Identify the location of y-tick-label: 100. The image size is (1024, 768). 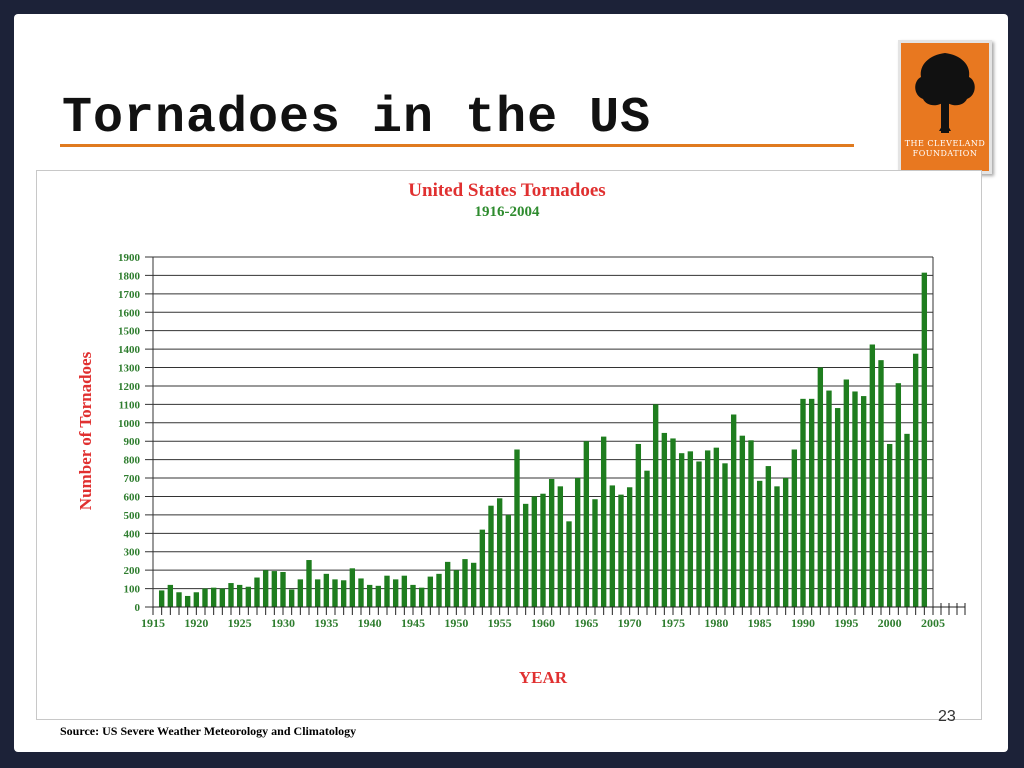
(132, 590).